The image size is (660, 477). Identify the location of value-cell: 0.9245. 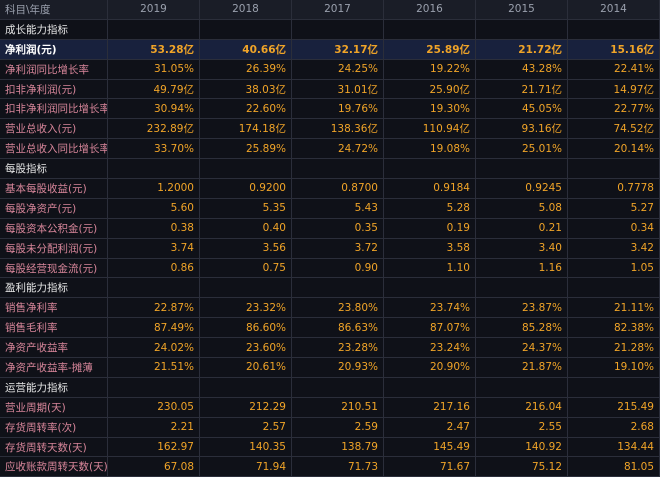
(521, 188).